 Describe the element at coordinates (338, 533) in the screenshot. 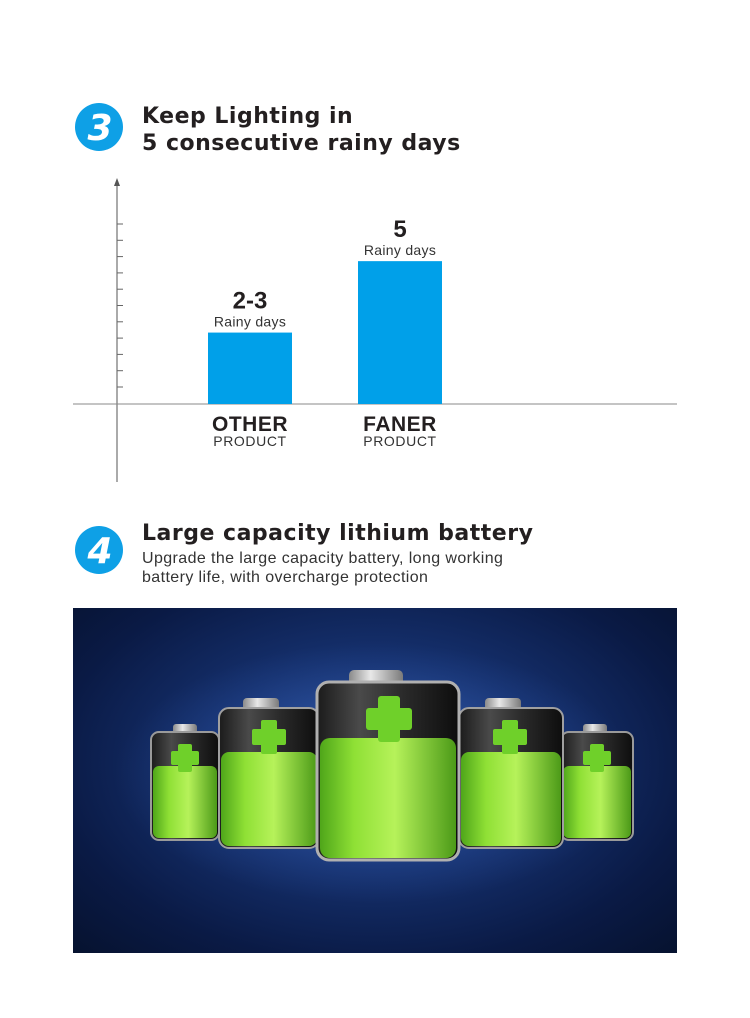

I see `section-4-heading: Large capacity lithium battery` at that location.